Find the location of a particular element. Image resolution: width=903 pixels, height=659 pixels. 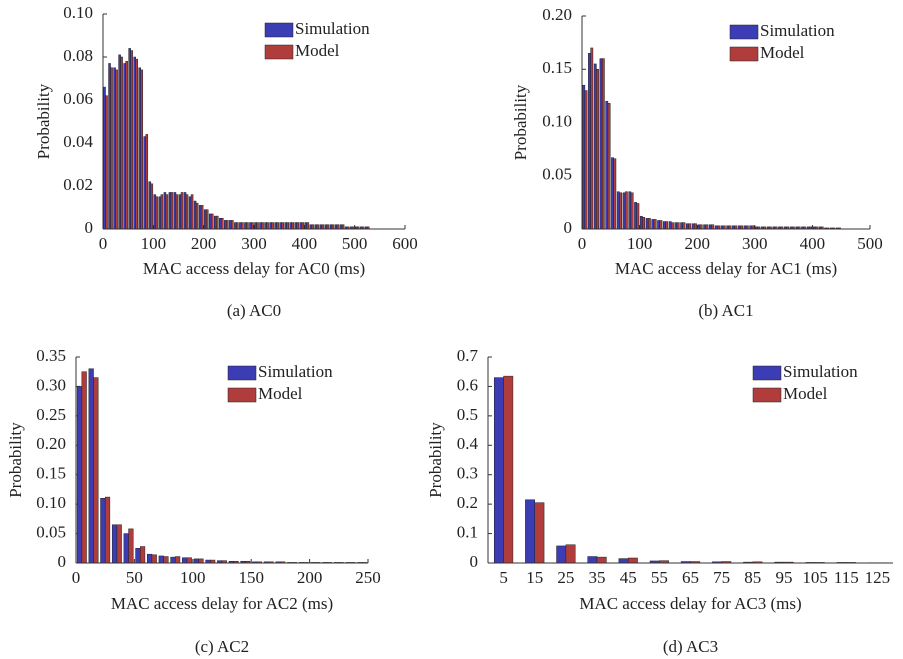

y-tick-label: 0.30 is located at coordinates (51, 384).